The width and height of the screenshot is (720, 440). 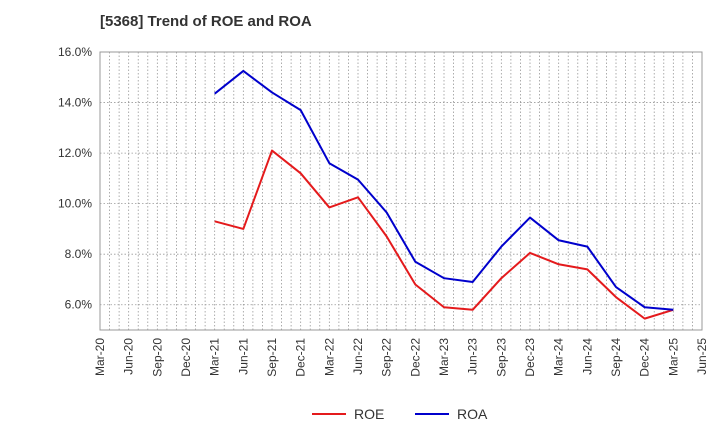 I want to click on x-tick-label: Sep-22, so click(x=387, y=357).